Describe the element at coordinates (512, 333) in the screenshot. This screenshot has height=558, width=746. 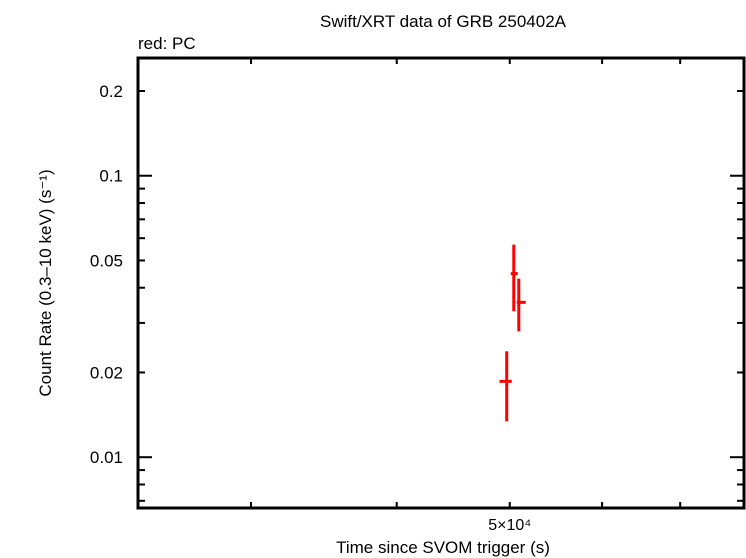
I see `data-series-pc` at that location.